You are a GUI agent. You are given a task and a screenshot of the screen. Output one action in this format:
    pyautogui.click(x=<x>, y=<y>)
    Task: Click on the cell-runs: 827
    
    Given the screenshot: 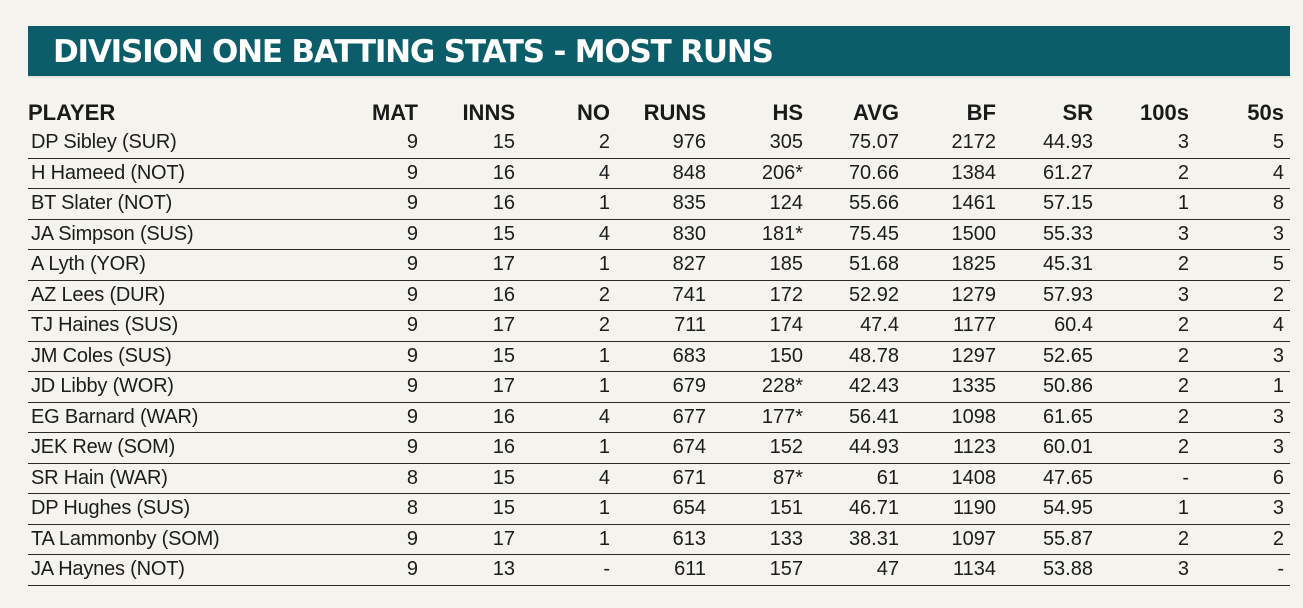 What is the action you would take?
    pyautogui.click(x=664, y=265)
    